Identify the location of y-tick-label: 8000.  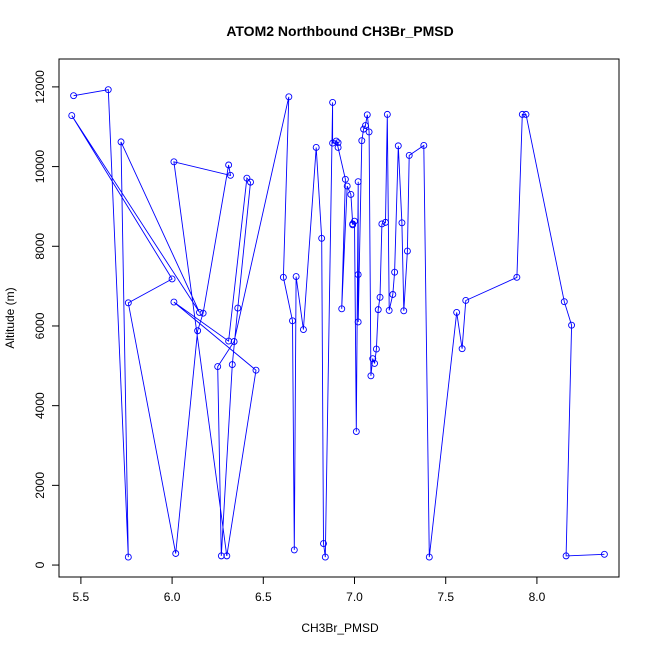
(40, 246).